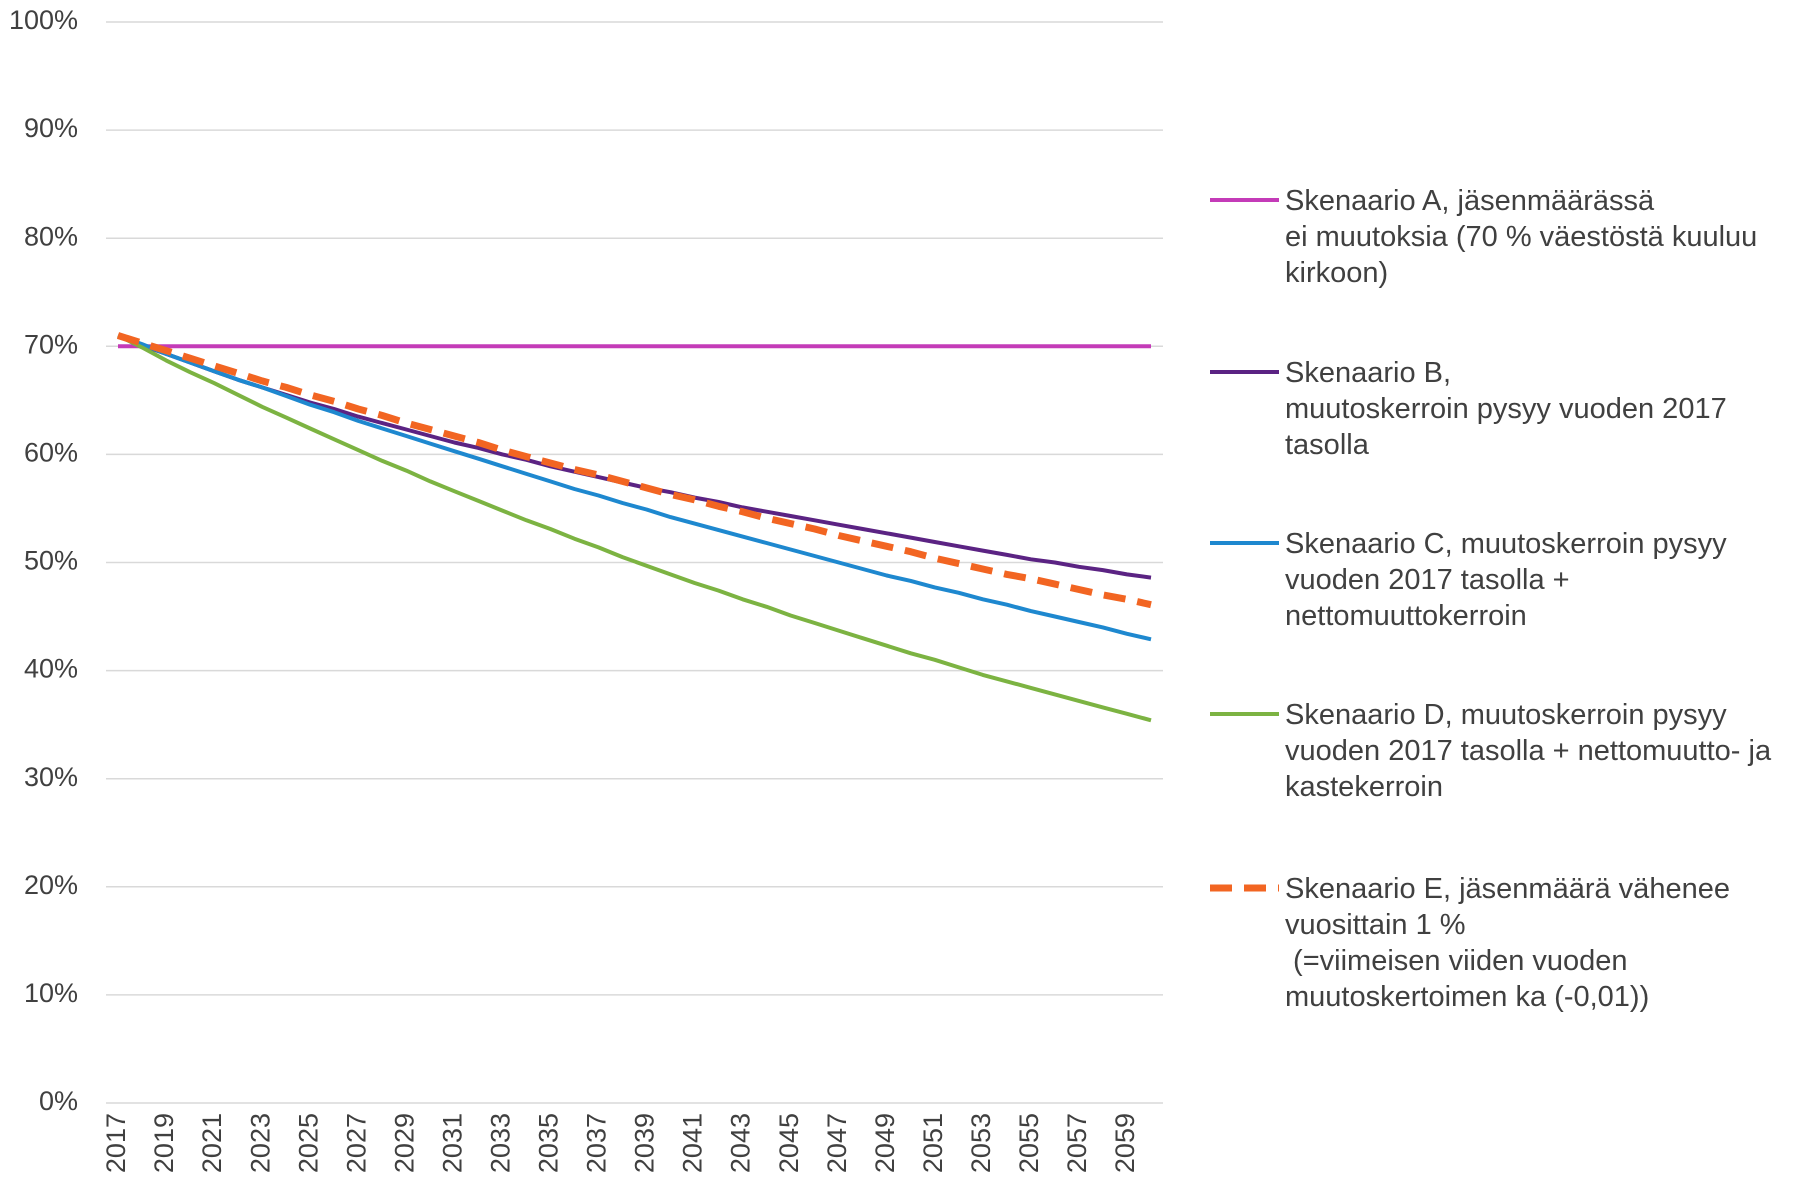 This screenshot has width=1806, height=1192. Describe the element at coordinates (51, 128) in the screenshot. I see `y-tick-label: 90%` at that location.